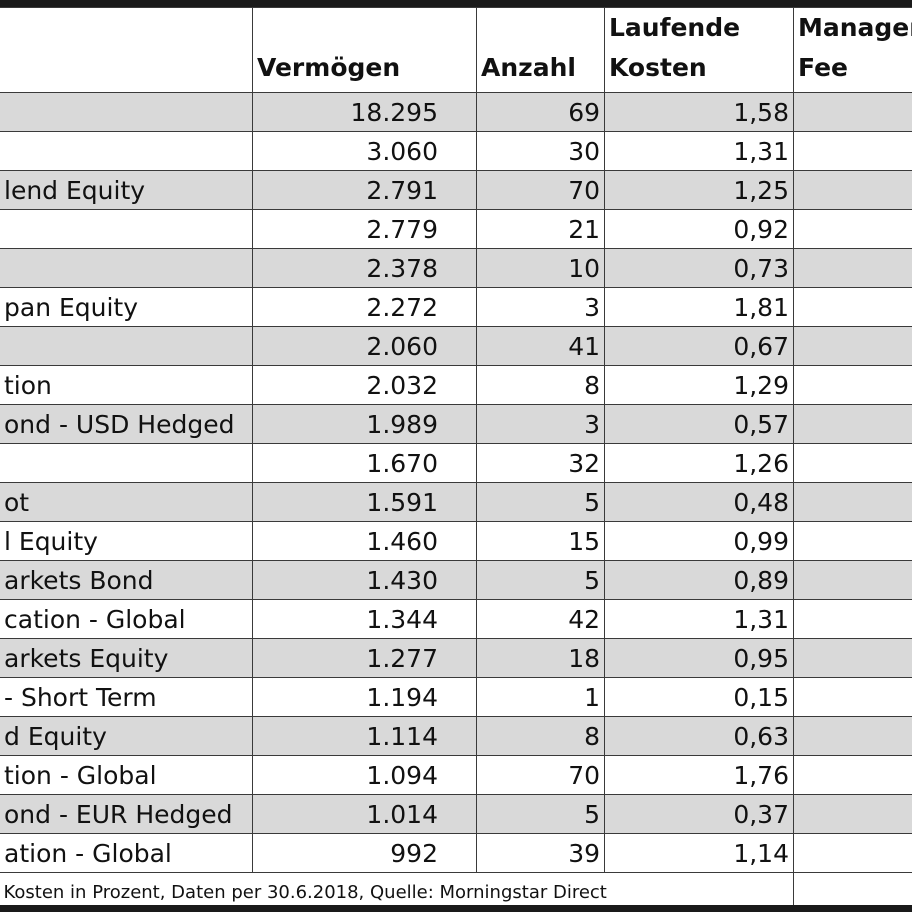  I want to click on cell: 1.277, so click(364, 658).